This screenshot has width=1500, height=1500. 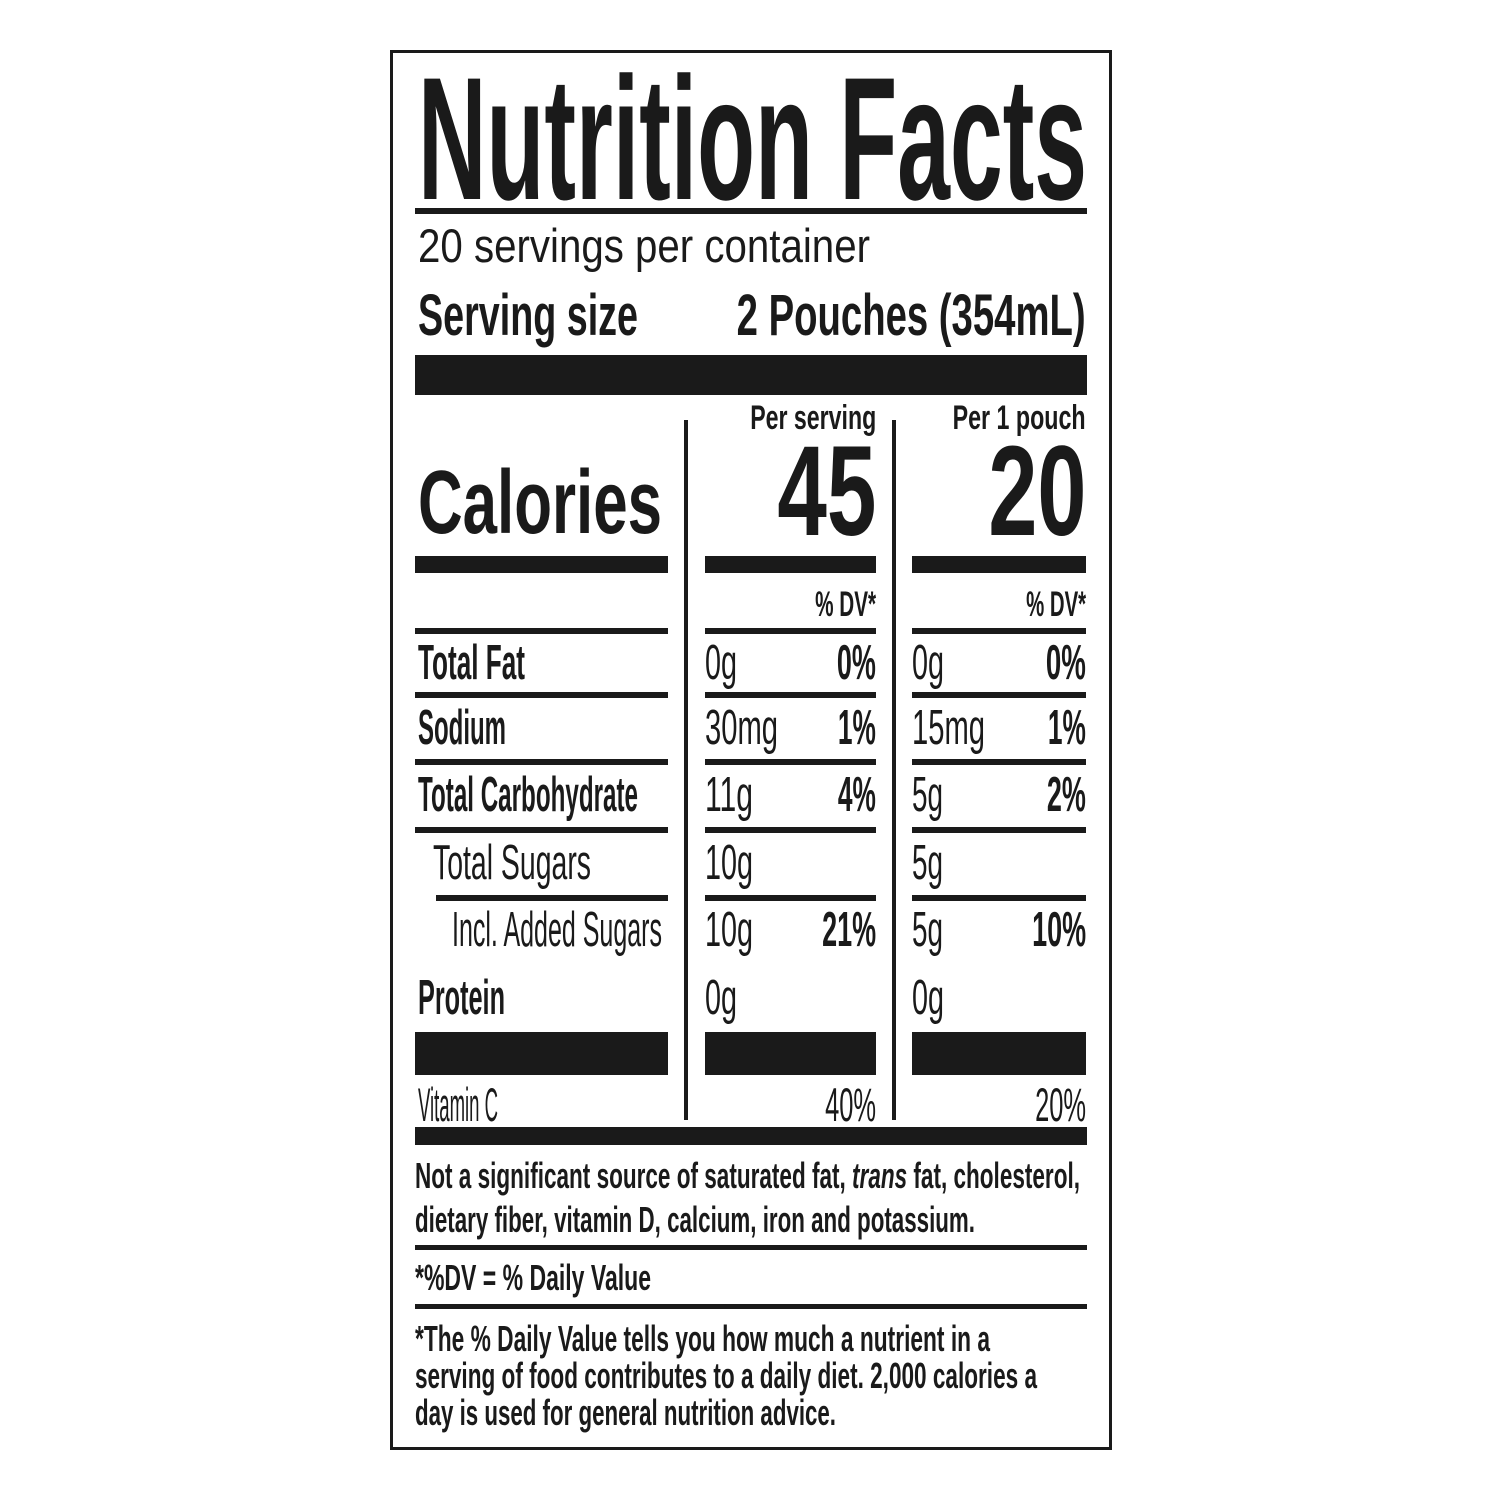 I want to click on vitamin-dv: 40%, so click(x=850, y=1104).